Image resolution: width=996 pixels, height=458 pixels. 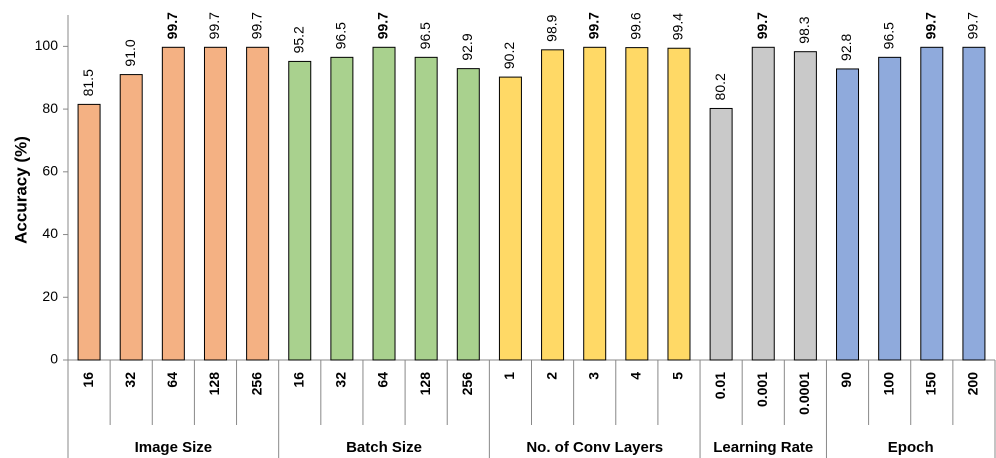 What do you see at coordinates (47, 45) in the screenshot?
I see `y-tick-label: 100` at bounding box center [47, 45].